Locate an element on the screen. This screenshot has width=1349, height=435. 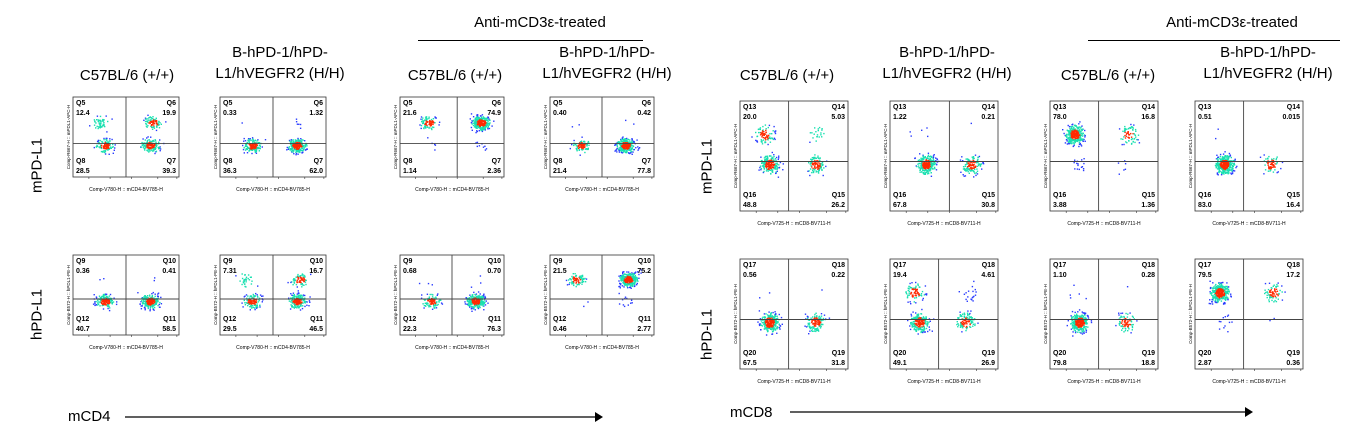
treated-underline-cd8 is located at coordinates (1214, 40).